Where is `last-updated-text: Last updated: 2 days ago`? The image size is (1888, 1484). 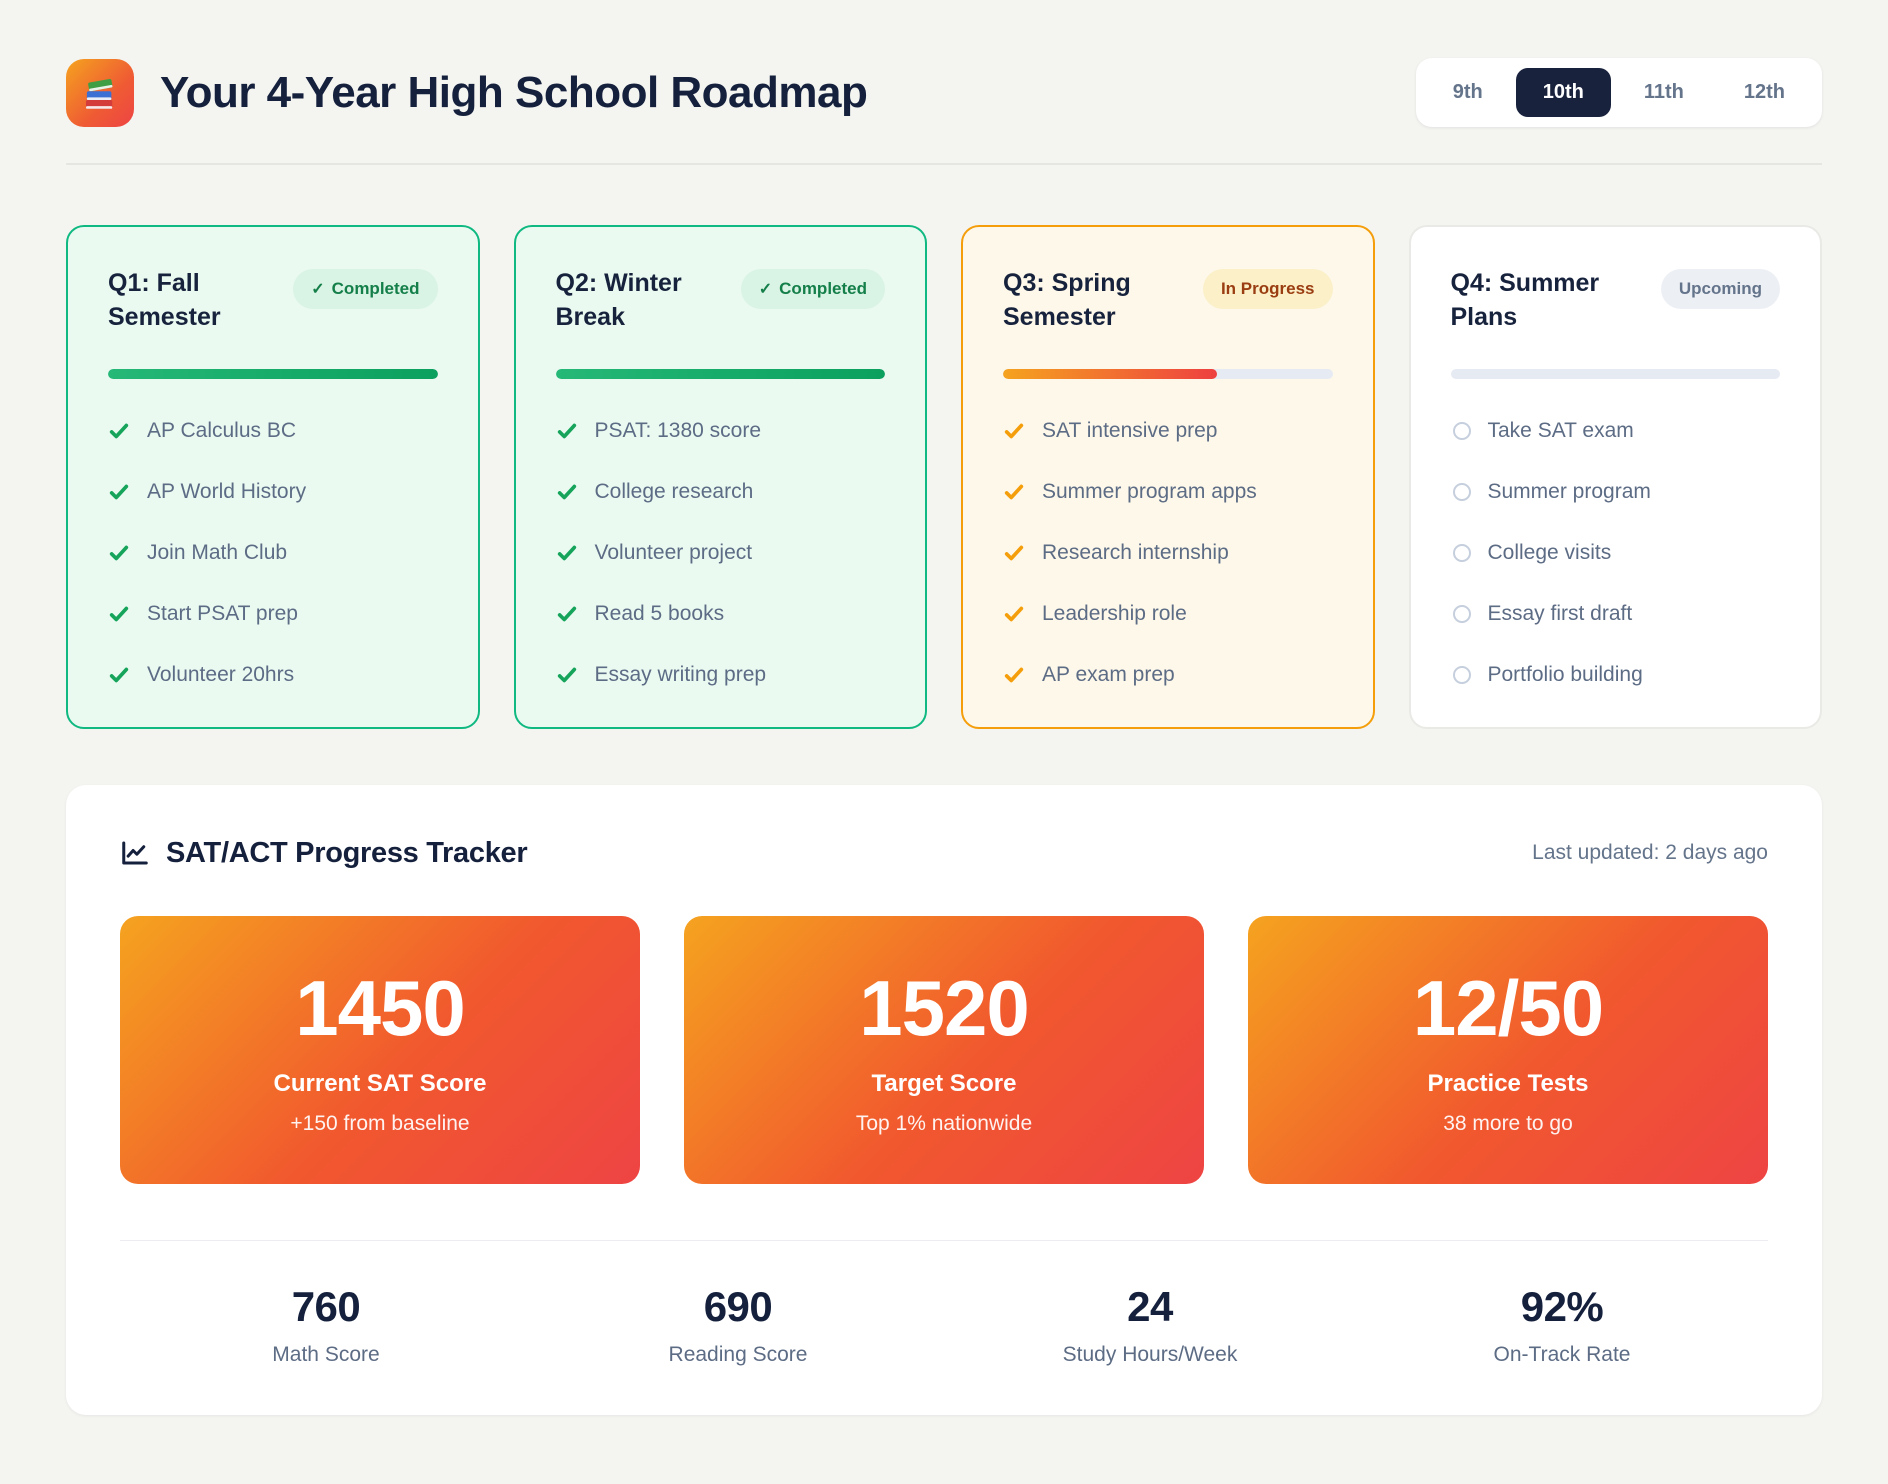
last-updated-text: Last updated: 2 days ago is located at coordinates (1650, 852).